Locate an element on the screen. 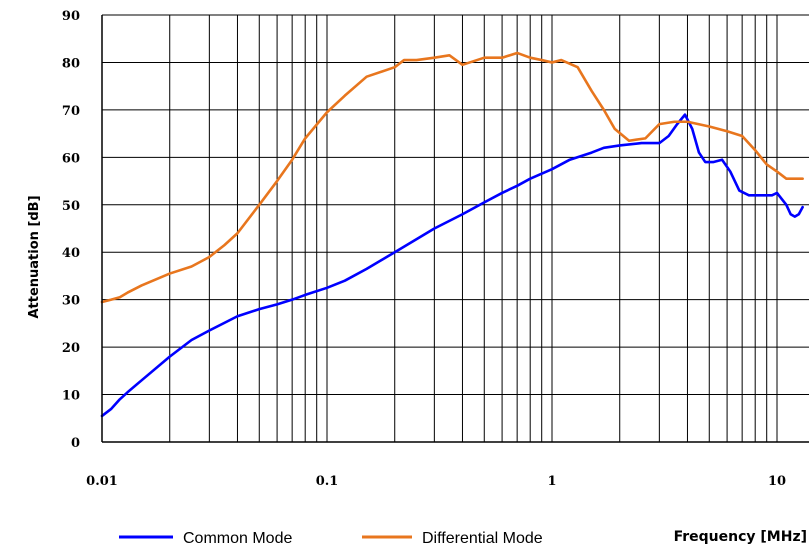  y-axis-title: Attenuation [dB] is located at coordinates (34, 256).